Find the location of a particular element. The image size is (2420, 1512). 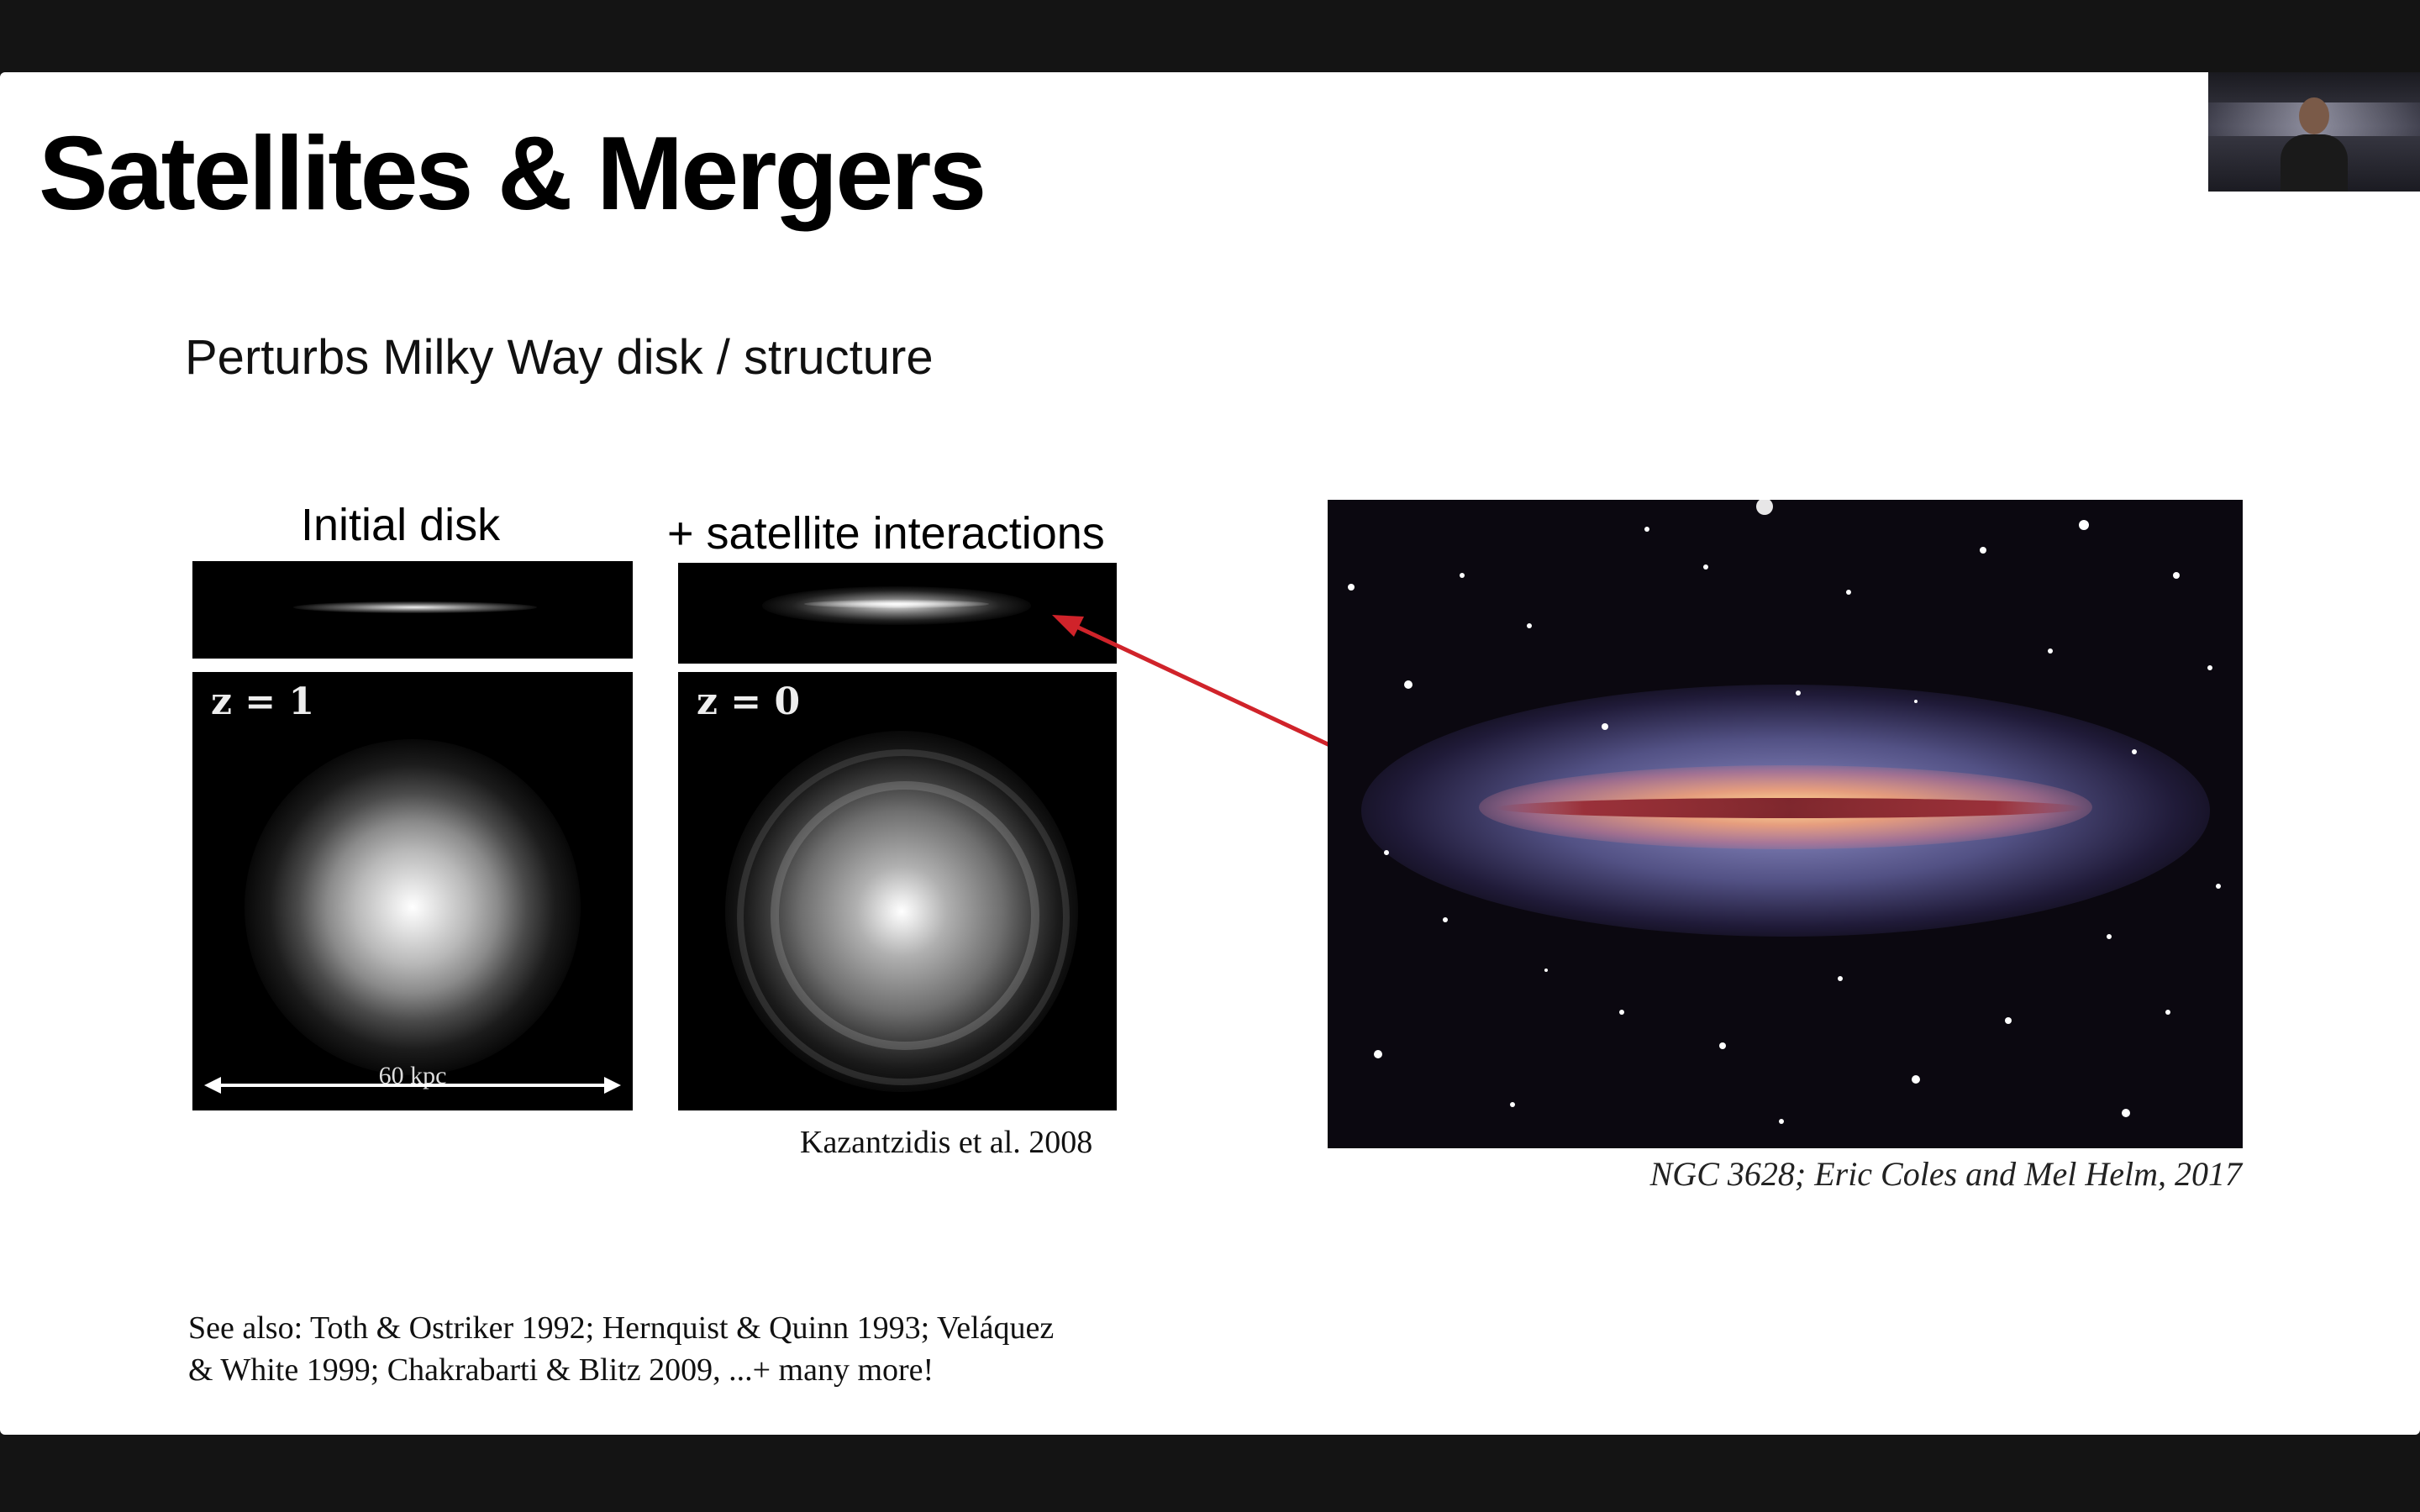

webcam-video-thumbnail is located at coordinates (2314, 132).